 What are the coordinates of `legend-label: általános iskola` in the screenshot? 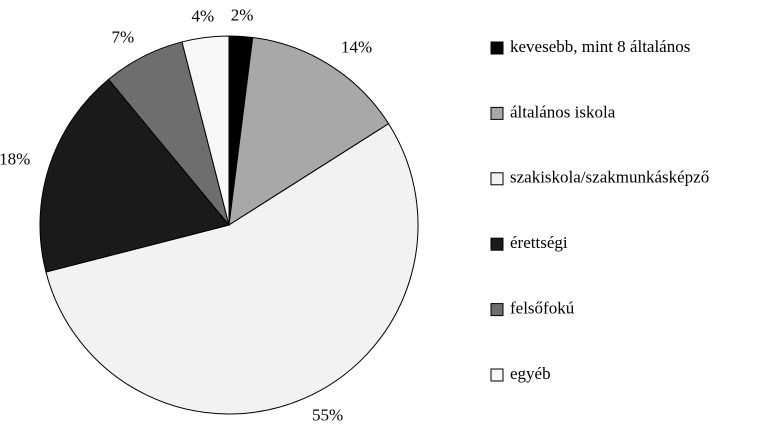 It's located at (563, 111).